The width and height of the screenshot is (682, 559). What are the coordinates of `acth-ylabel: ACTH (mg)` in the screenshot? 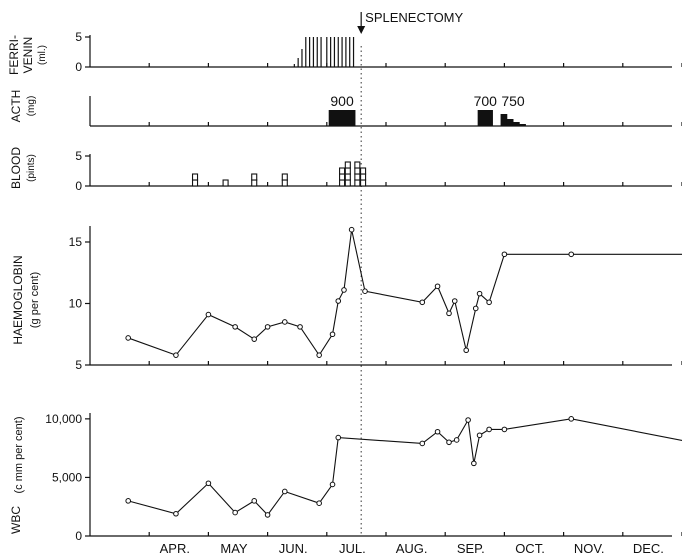 It's located at (23, 106).